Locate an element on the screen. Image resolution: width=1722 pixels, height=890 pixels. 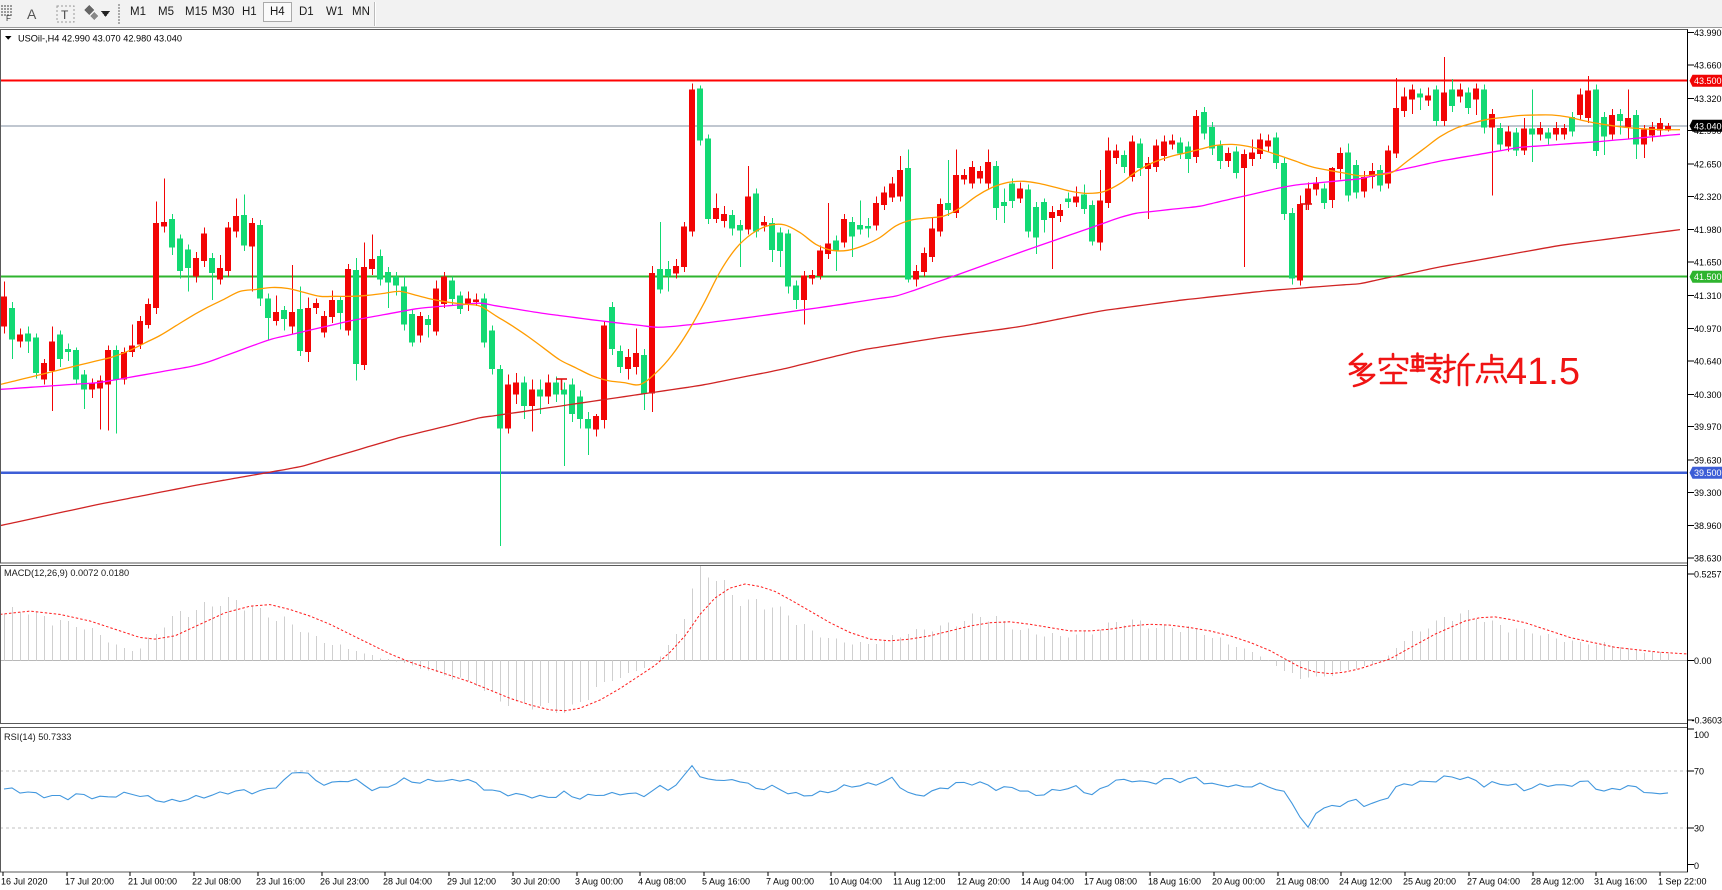
svg-text: 41.980 is located at coordinates (1708, 230).